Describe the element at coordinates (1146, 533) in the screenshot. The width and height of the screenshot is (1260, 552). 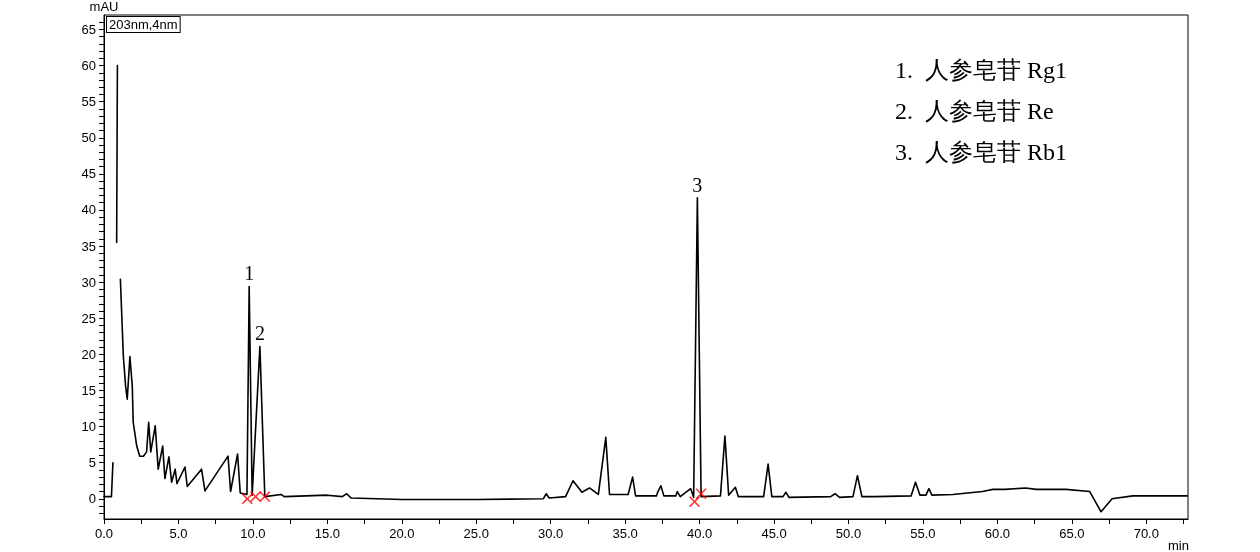
I see `x-tick-label: 70.0` at that location.